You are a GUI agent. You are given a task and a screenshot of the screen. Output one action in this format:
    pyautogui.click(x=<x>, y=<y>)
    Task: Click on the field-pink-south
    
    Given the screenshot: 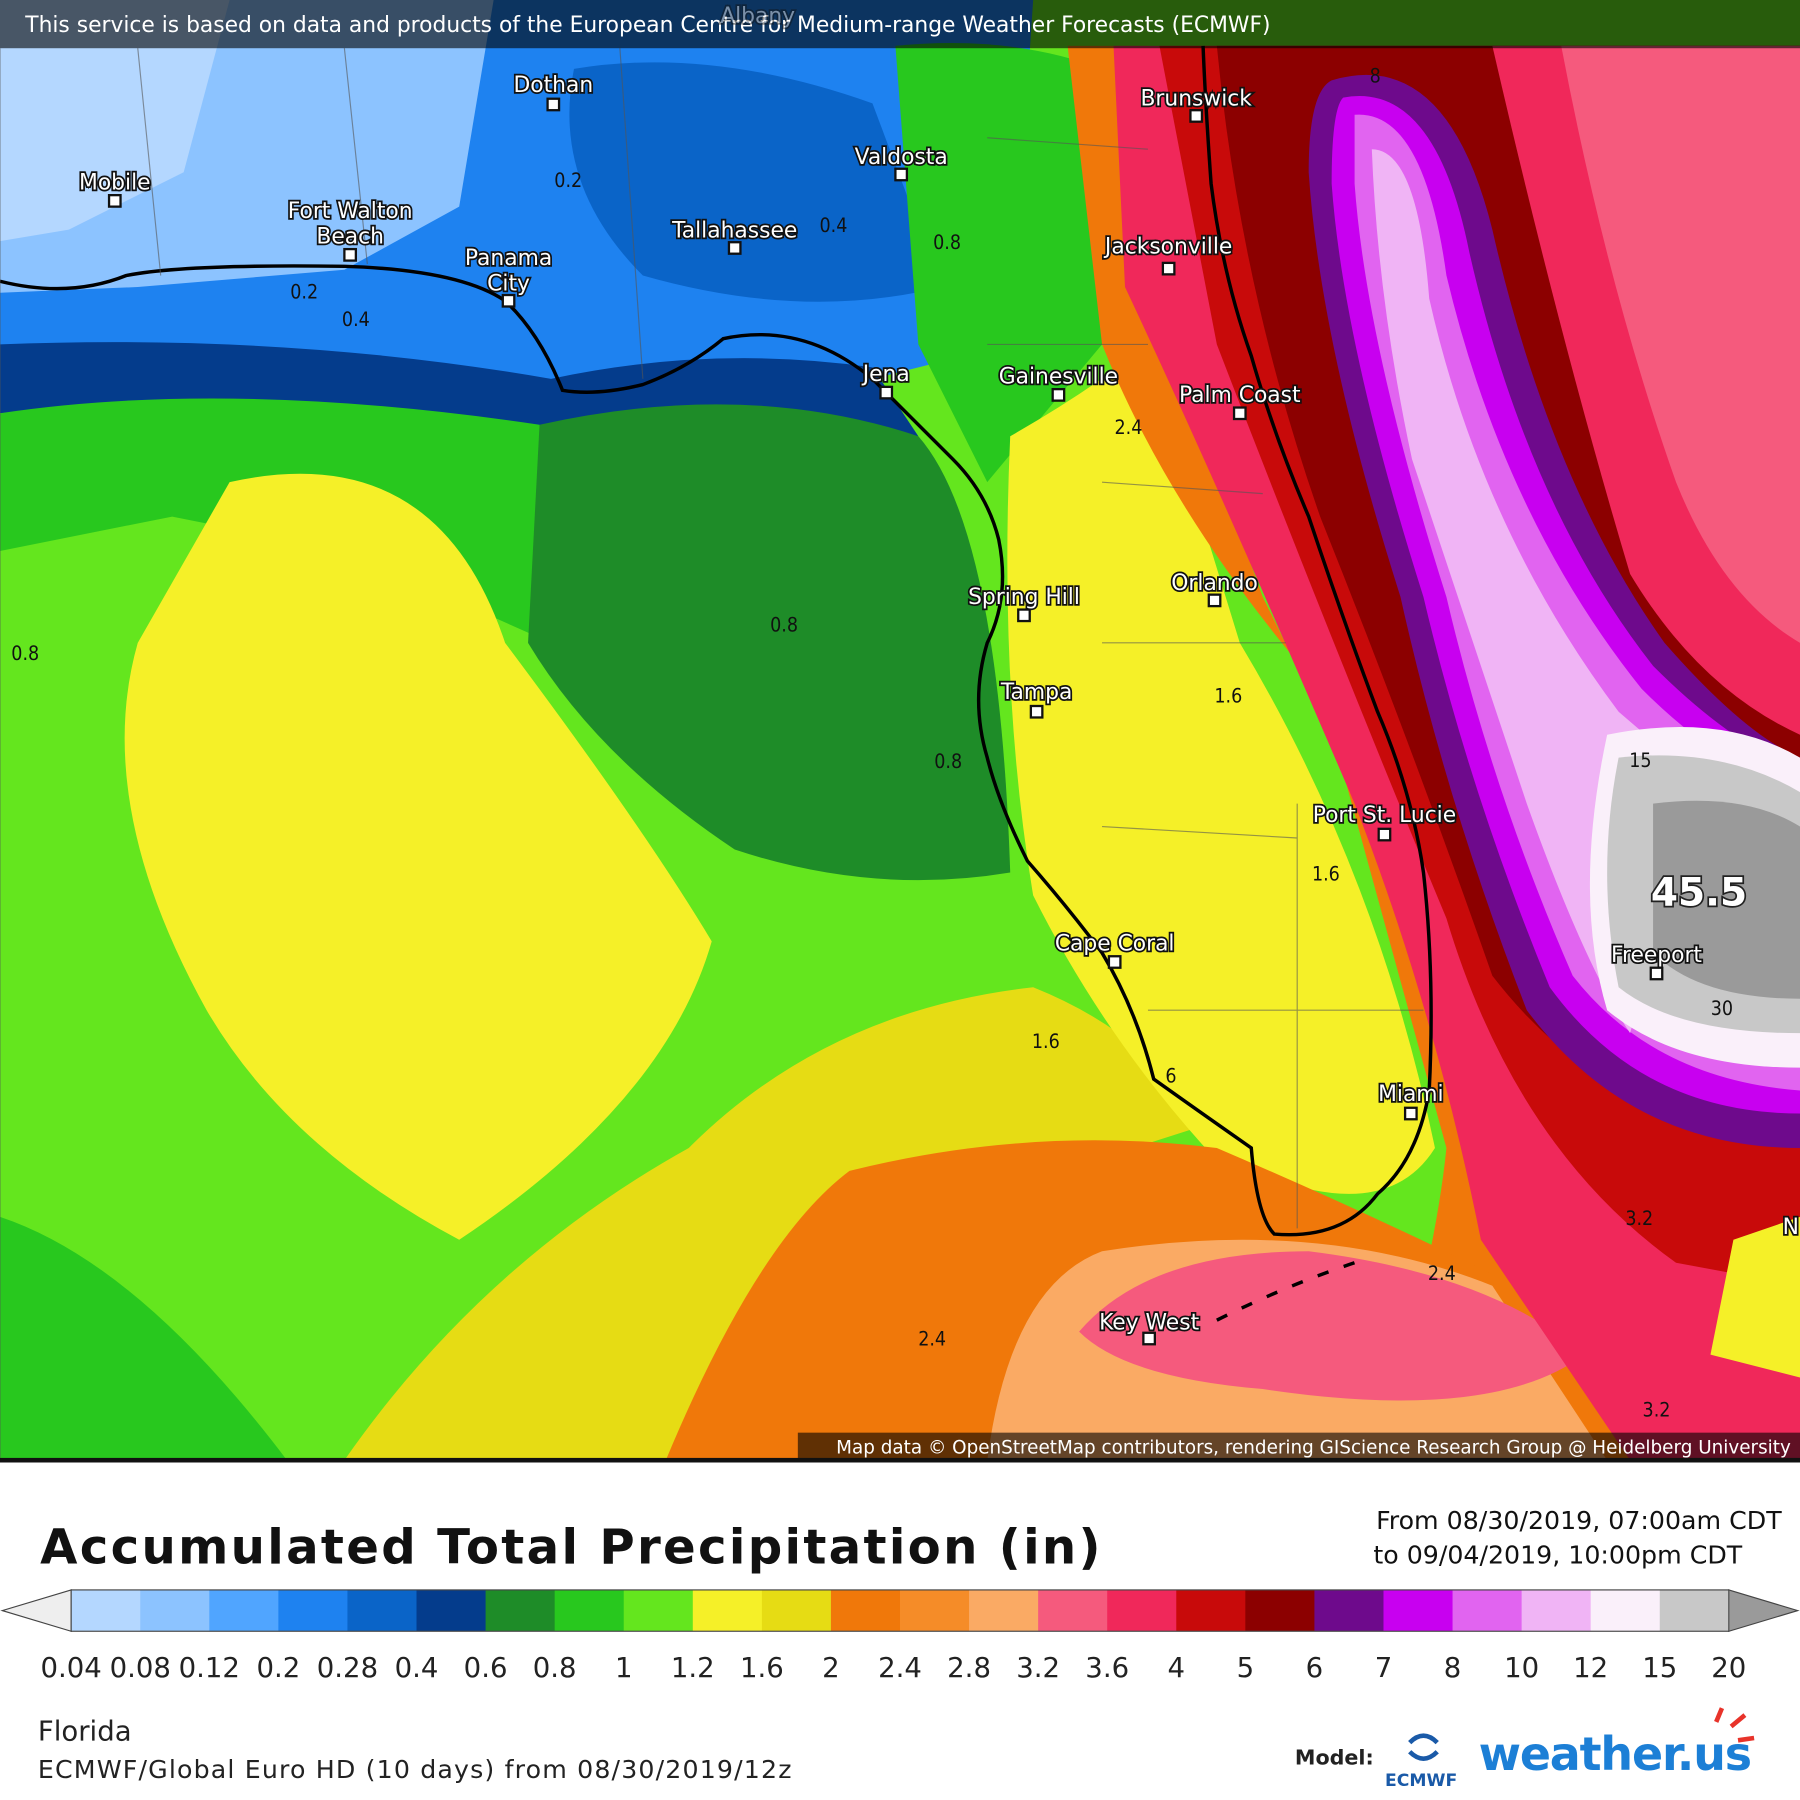 What is the action you would take?
    pyautogui.click(x=1332, y=1326)
    